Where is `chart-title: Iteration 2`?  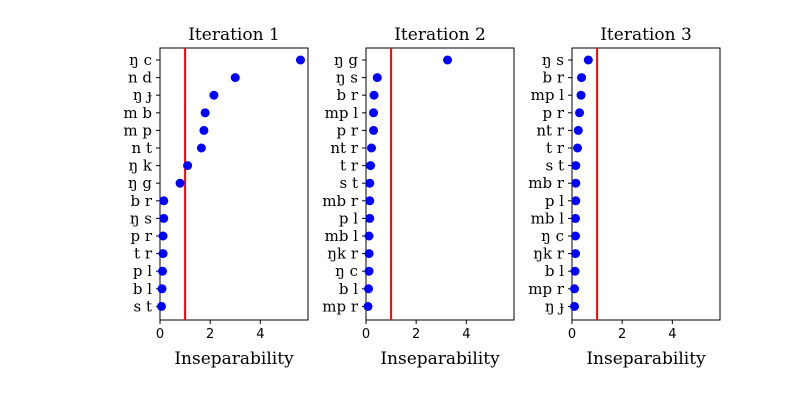 chart-title: Iteration 2 is located at coordinates (440, 35).